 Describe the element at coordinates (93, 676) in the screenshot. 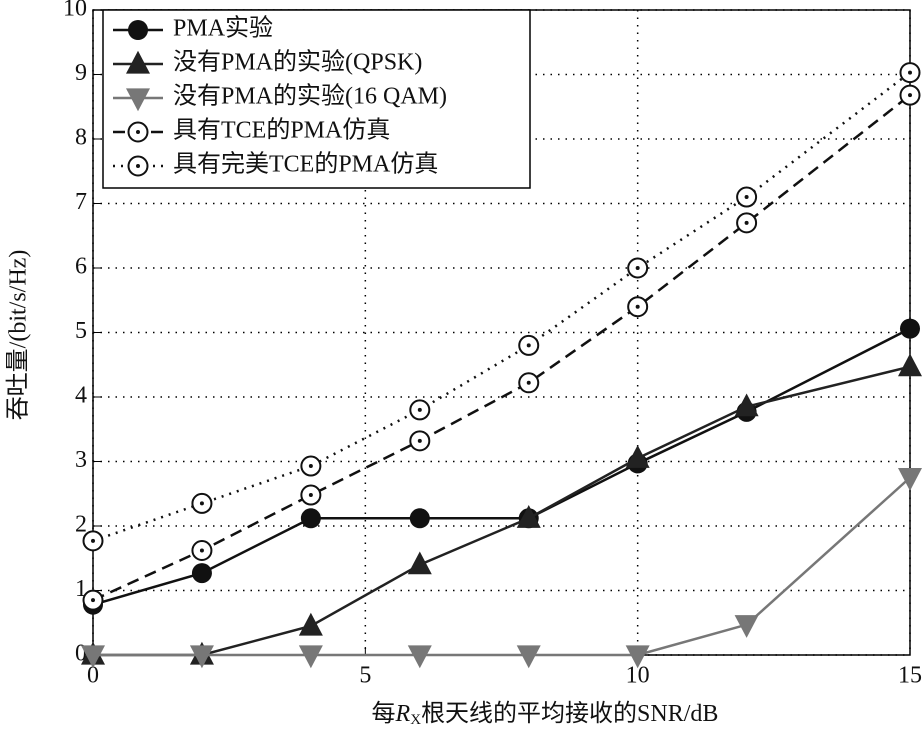

I see `x-tick-label: 0` at that location.